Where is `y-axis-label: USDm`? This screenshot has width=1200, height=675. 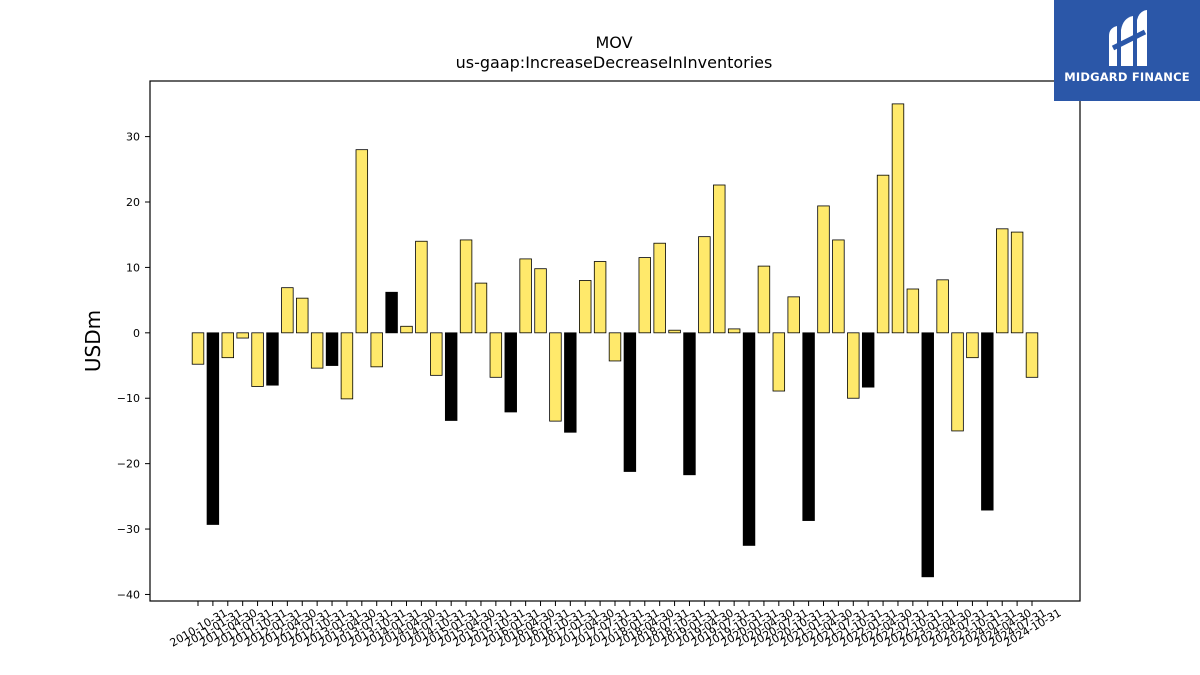
y-axis-label: USDm is located at coordinates (93, 341).